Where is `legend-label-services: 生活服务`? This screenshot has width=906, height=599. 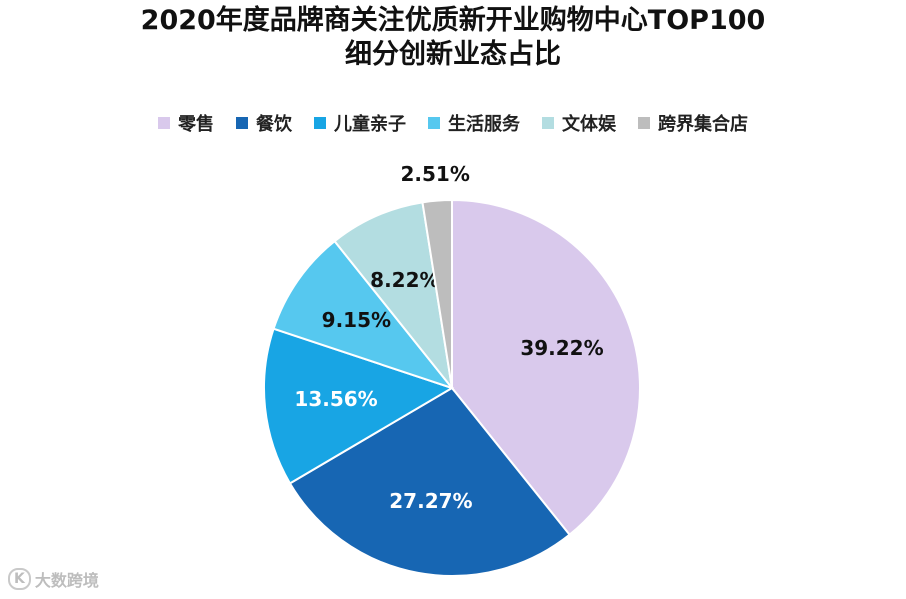
legend-label-services: 生活服务 is located at coordinates (484, 124).